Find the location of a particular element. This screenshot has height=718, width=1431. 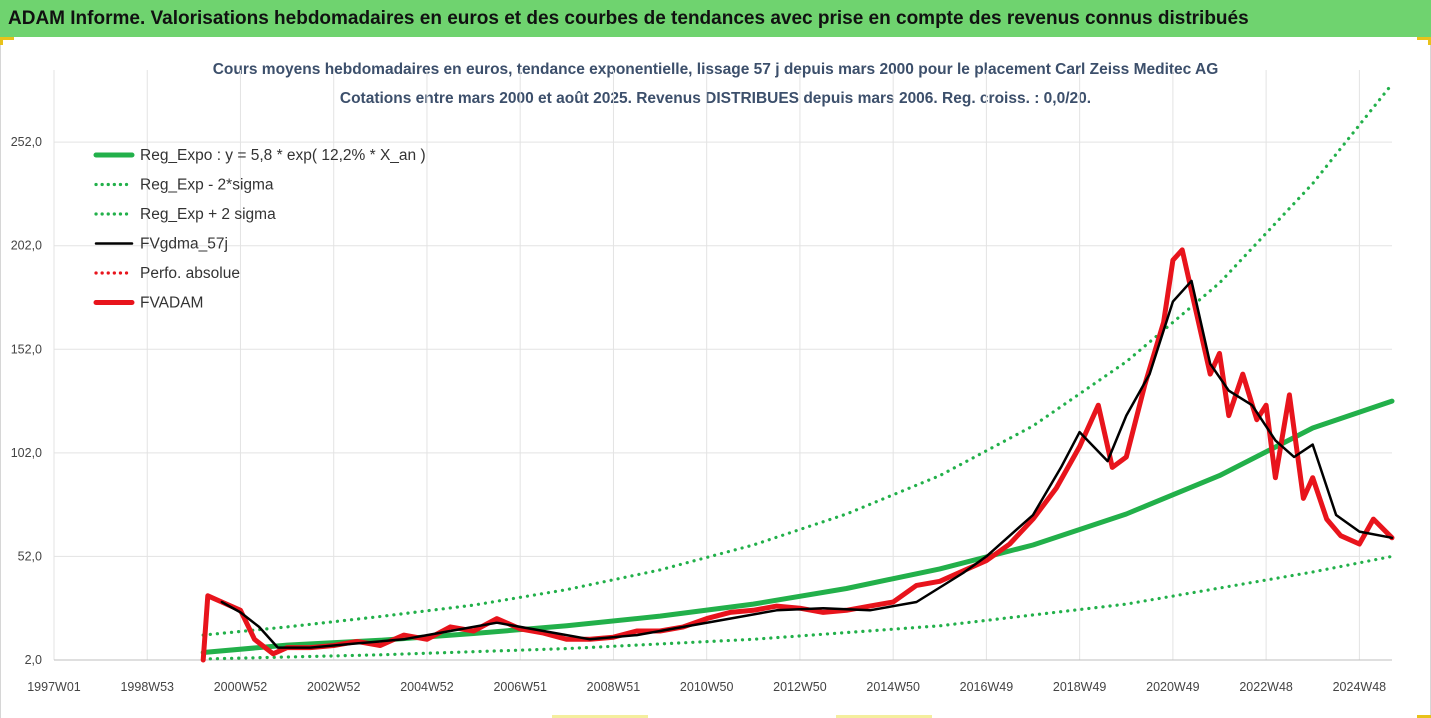

legend-label: FVADAM is located at coordinates (171, 303).